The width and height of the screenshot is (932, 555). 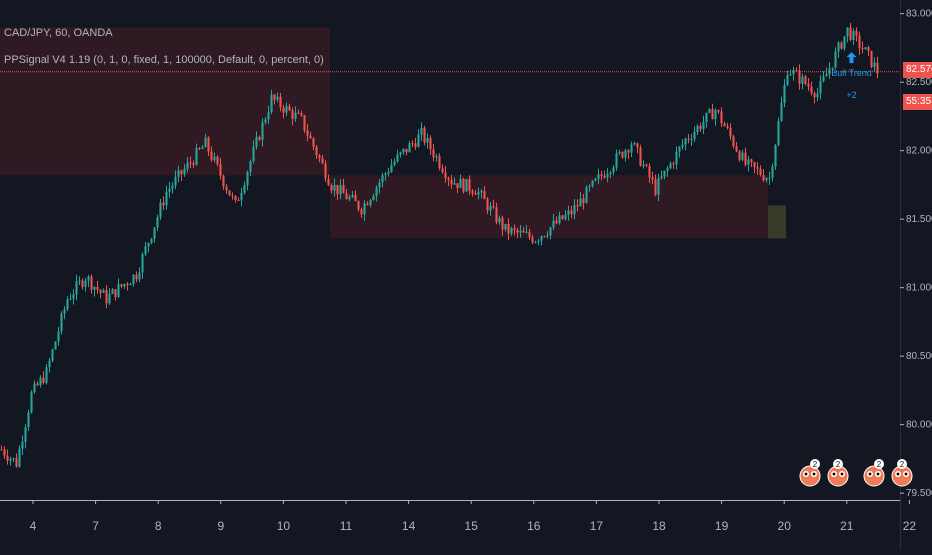 What do you see at coordinates (919, 288) in the screenshot?
I see `price-tick-label: 81.000` at bounding box center [919, 288].